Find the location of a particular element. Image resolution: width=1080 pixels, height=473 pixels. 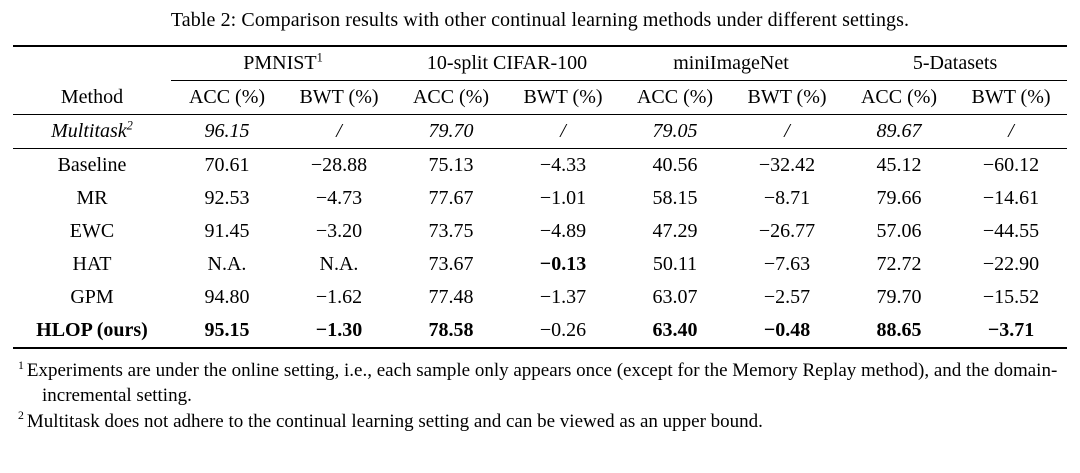

value-cell: 79.70 is located at coordinates (899, 297).